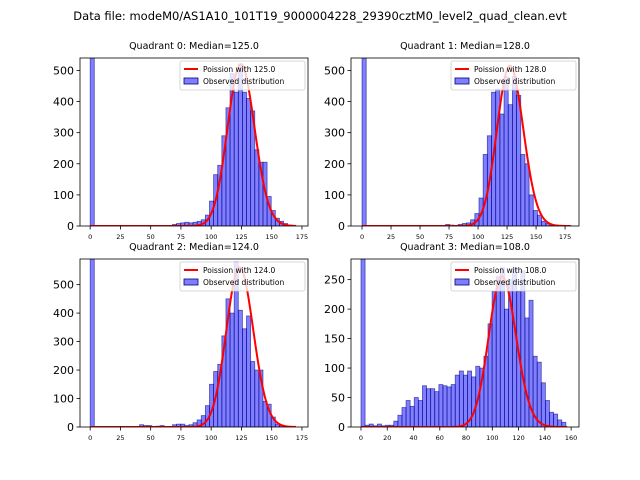  I want to click on x-tick-label: 60, so click(440, 438).